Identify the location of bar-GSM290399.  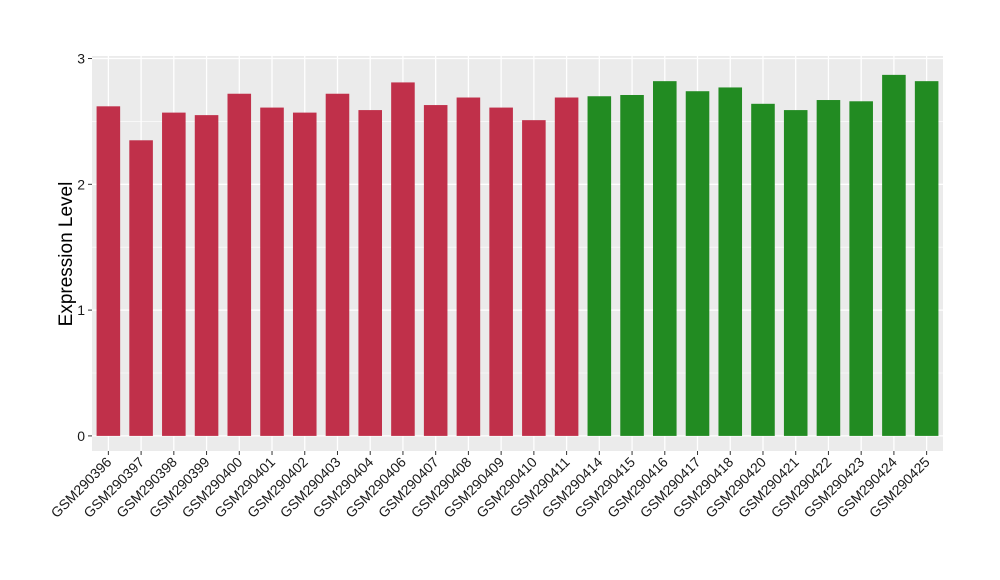
(206, 275).